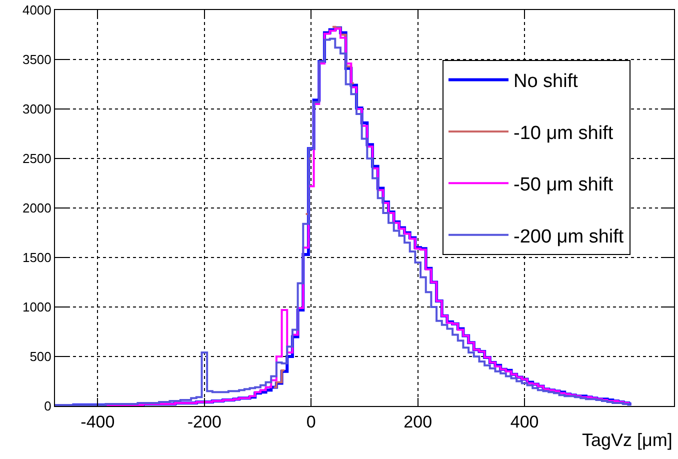 This screenshot has width=678, height=459. Describe the element at coordinates (97, 422) in the screenshot. I see `x-tick-label: -400` at that location.